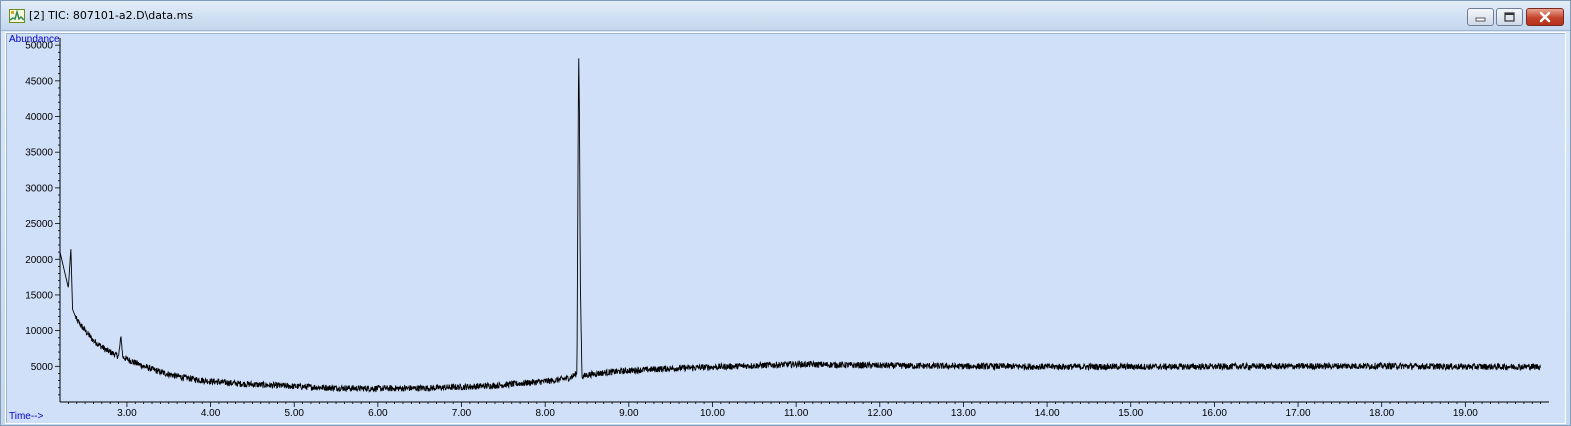 This screenshot has width=1571, height=426. Describe the element at coordinates (34, 39) in the screenshot. I see `y-axis-label: Abundance` at that location.